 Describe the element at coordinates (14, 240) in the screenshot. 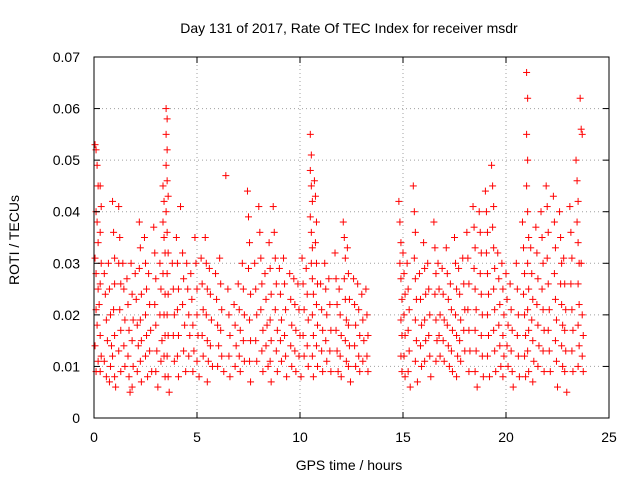

I see `y-axis-label: ROTI / TECUs` at that location.